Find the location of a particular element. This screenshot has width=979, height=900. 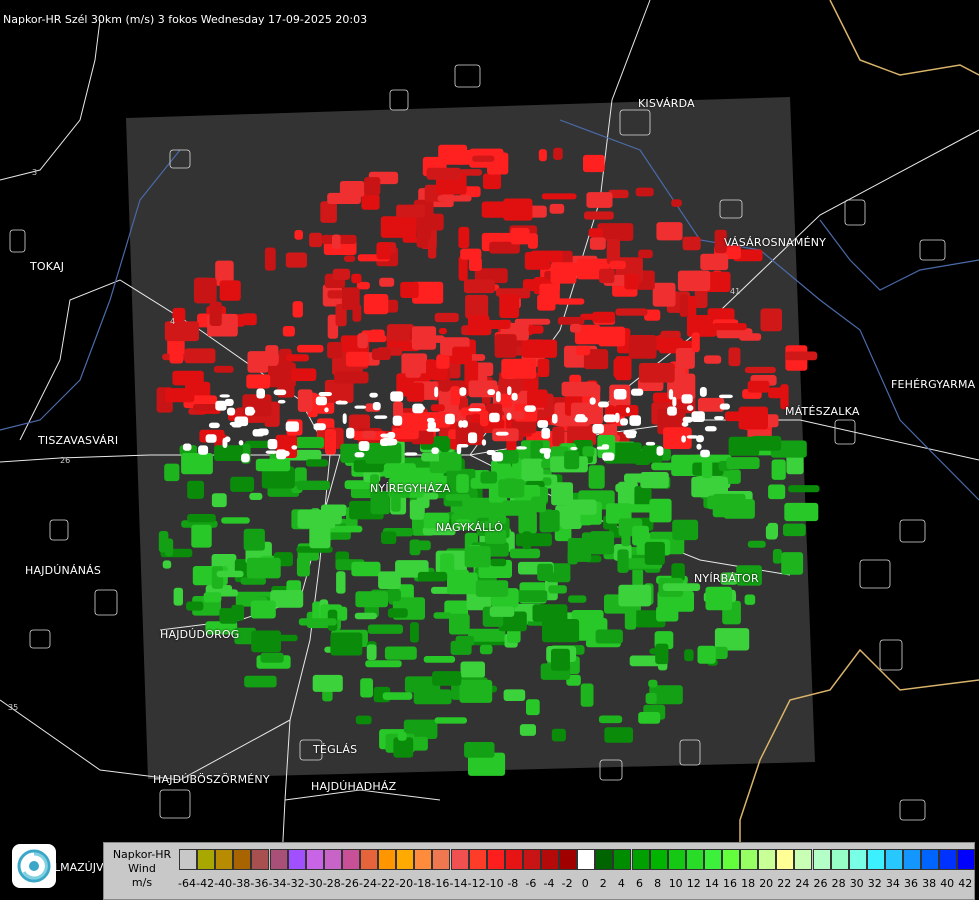

legend-tick-label: 2 is located at coordinates (603, 883).